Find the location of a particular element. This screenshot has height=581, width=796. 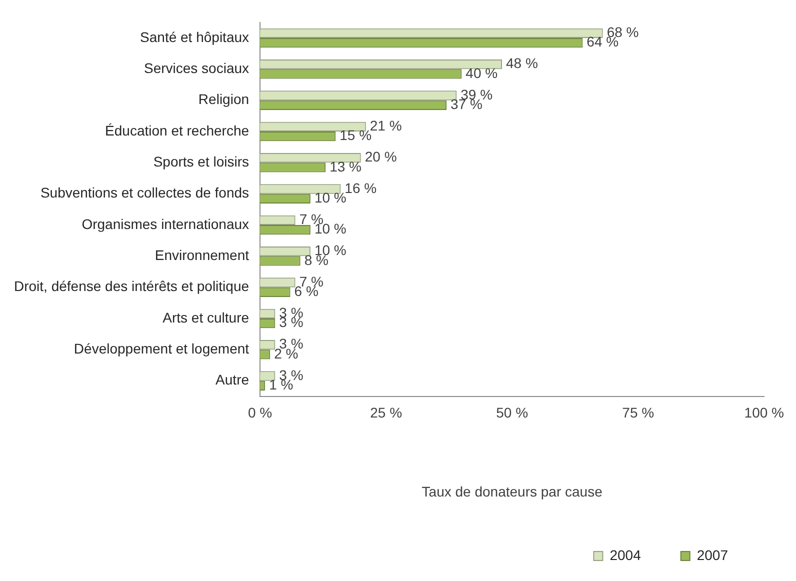

data-label: 20 % is located at coordinates (380, 156).